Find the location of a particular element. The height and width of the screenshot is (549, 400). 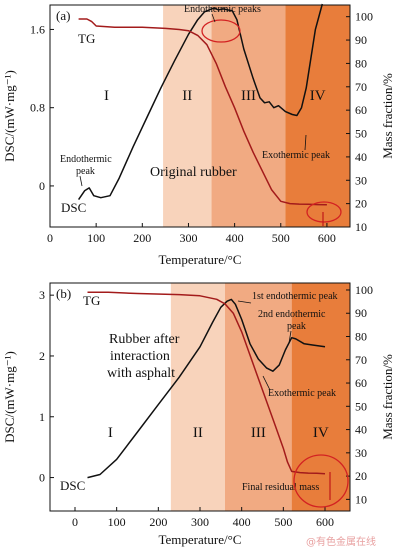

x-tick-label-b-100: 100 is located at coordinates (117, 522).